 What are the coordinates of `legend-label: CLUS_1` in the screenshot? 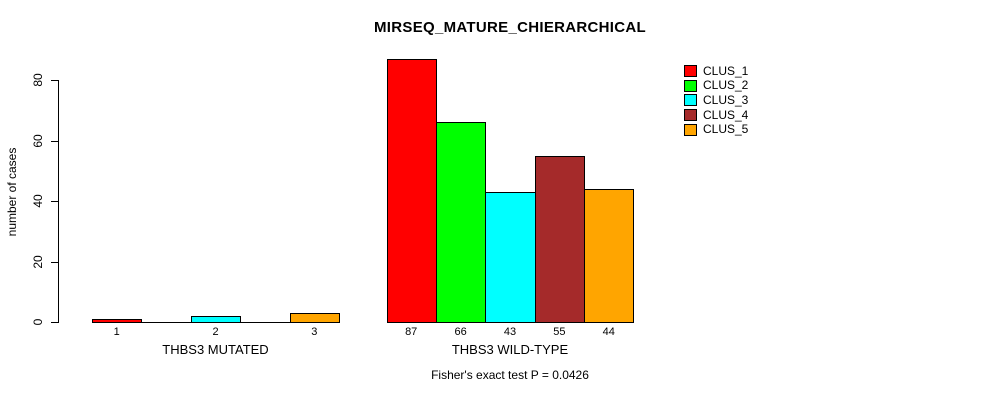 It's located at (726, 70).